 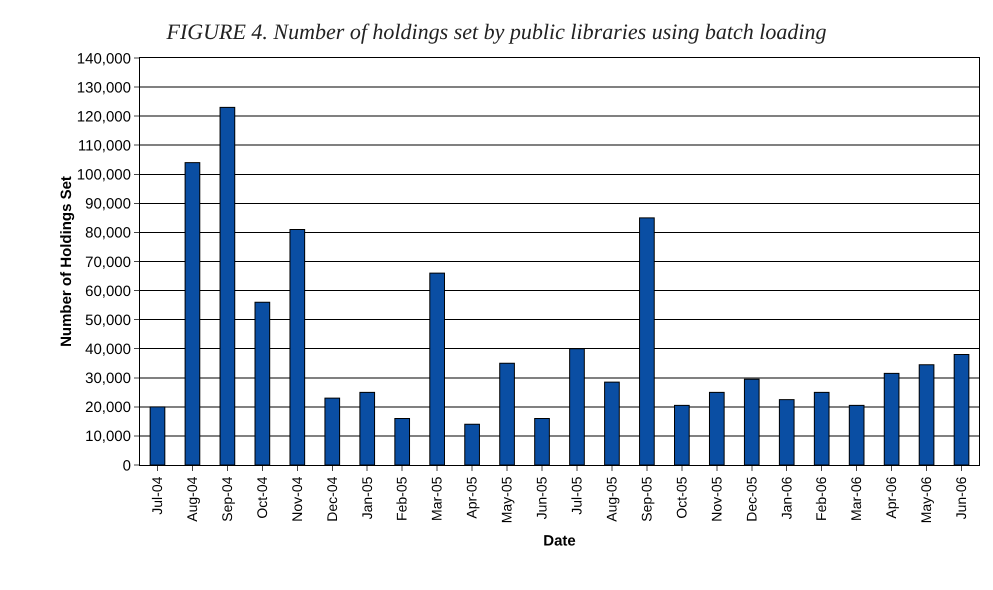 What do you see at coordinates (104, 145) in the screenshot?
I see `y-tick-label: 110,000` at bounding box center [104, 145].